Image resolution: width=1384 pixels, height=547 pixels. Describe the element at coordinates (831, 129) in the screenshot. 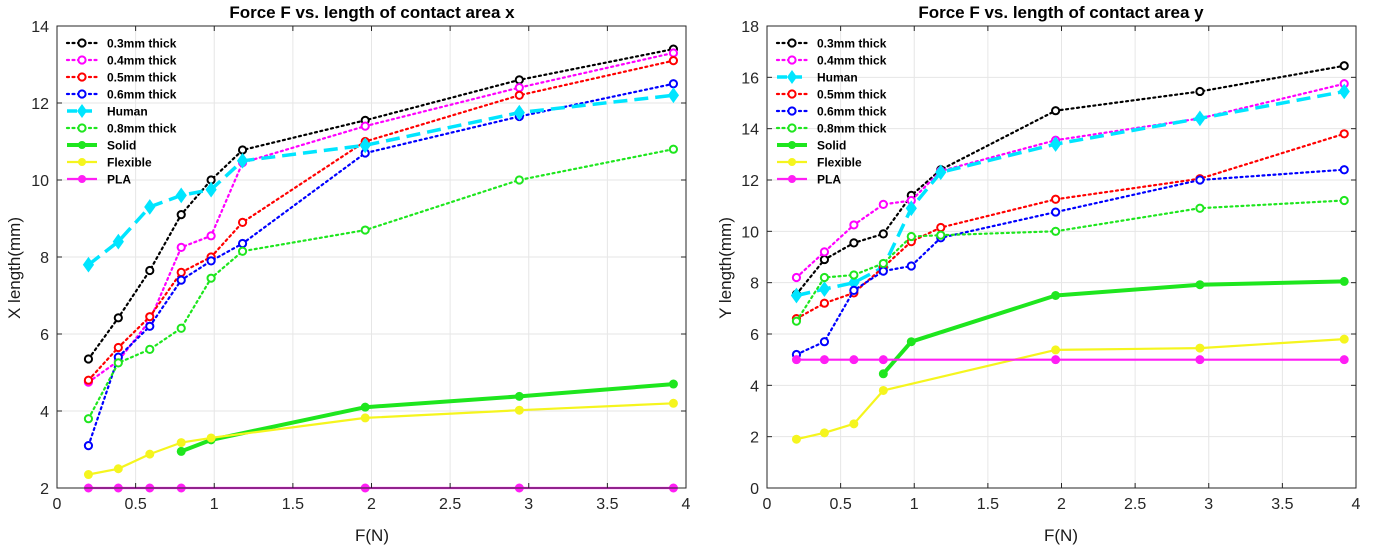

I see `legend-item: 0.8mm thick` at that location.